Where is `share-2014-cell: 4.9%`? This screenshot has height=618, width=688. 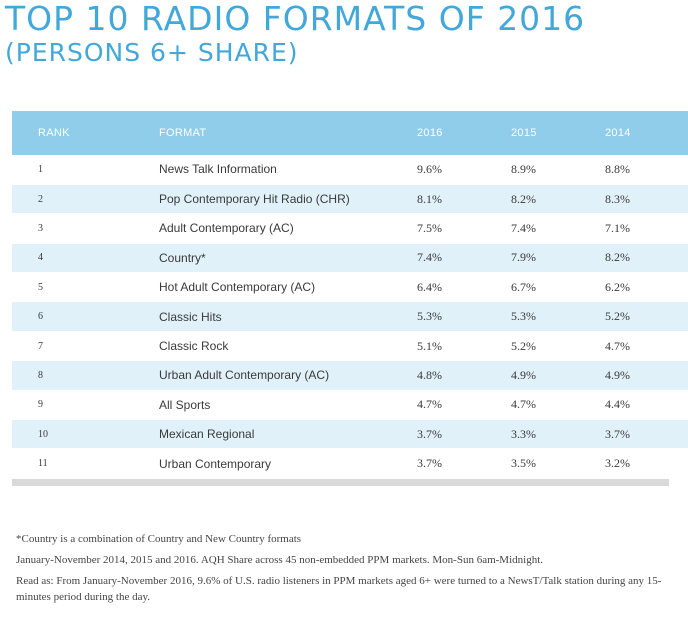 share-2014-cell: 4.9% is located at coordinates (617, 374).